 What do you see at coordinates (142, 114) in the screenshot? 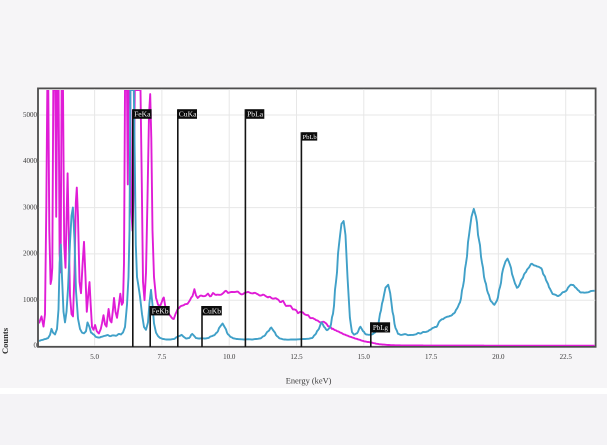
I see `svg-text: FeKa` at bounding box center [142, 114].